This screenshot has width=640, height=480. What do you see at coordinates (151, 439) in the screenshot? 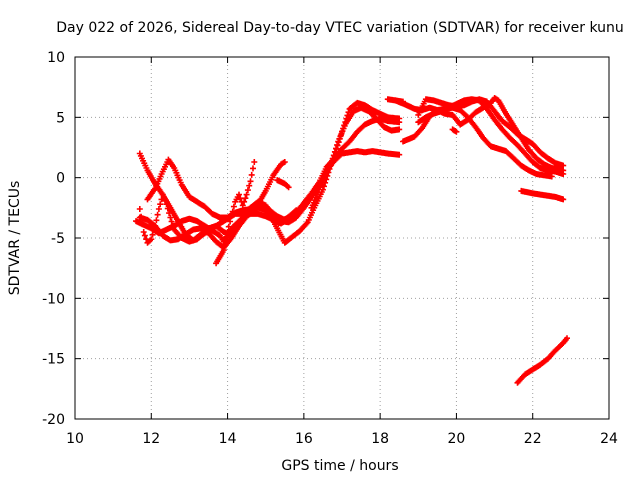
I see `x-tick-label: 12` at bounding box center [151, 439].